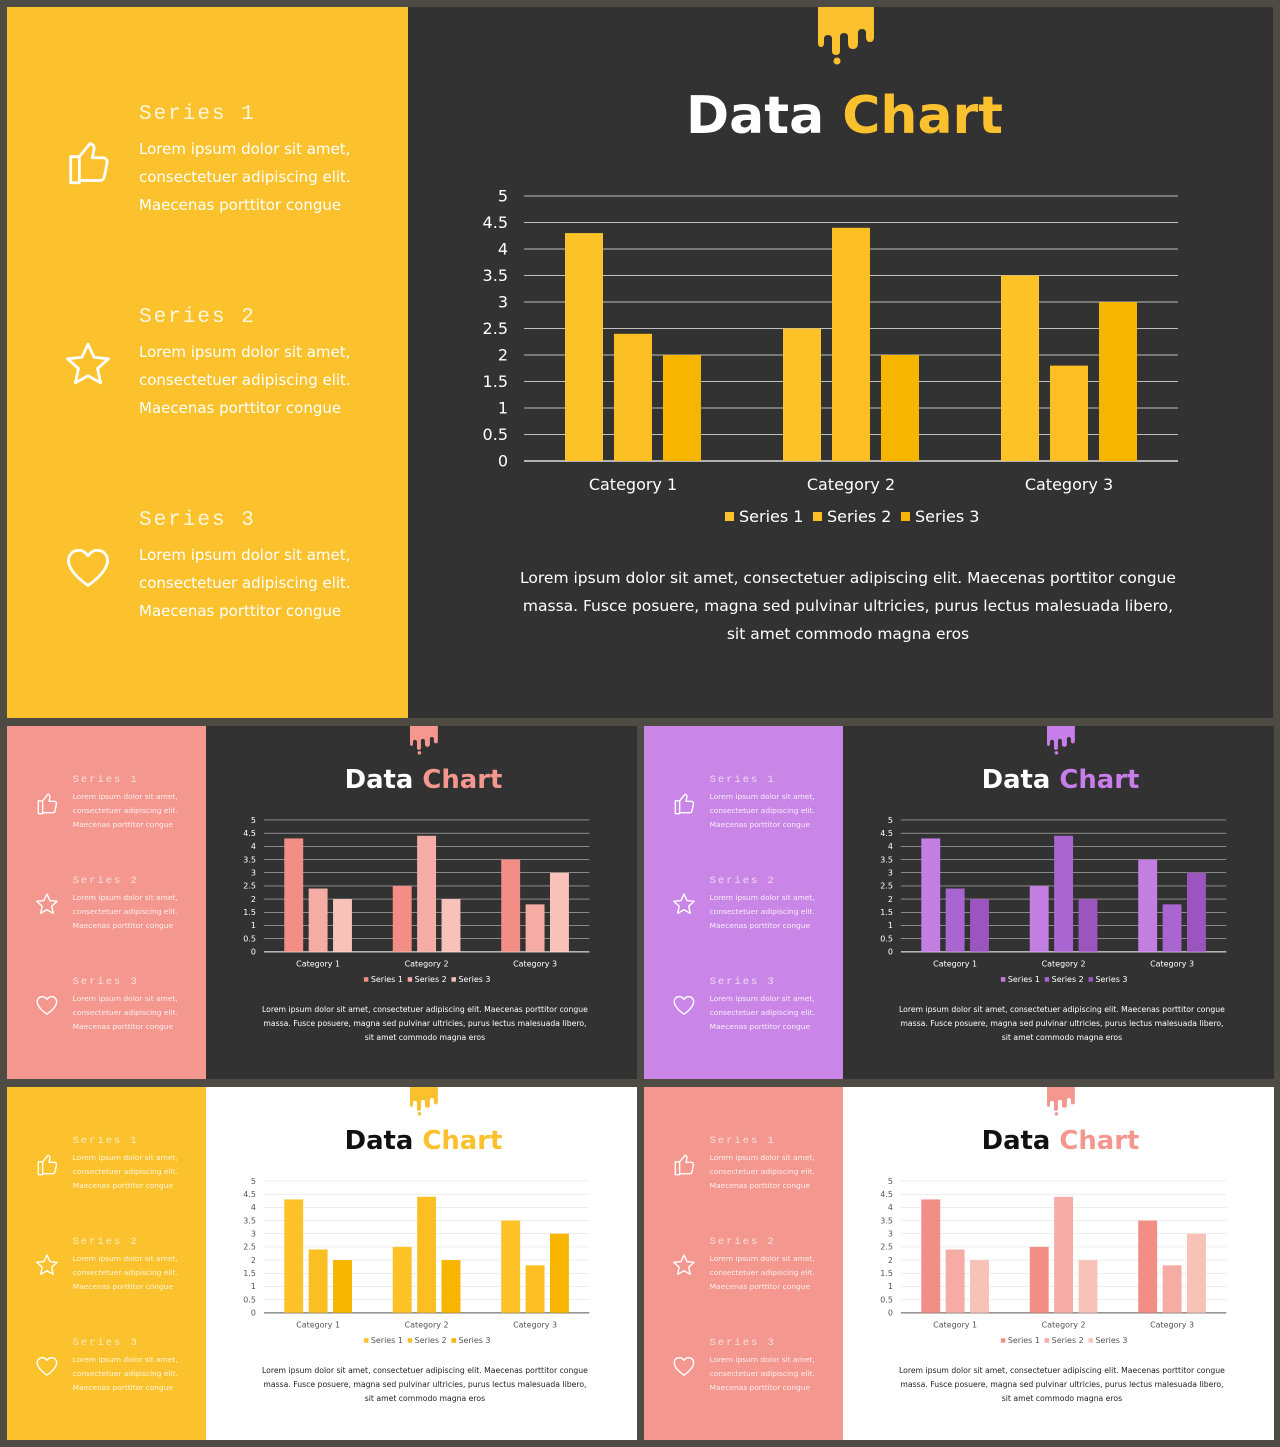 The height and width of the screenshot is (1447, 1280). Describe the element at coordinates (890, 1234) in the screenshot. I see `y-tick-label: 3` at that location.